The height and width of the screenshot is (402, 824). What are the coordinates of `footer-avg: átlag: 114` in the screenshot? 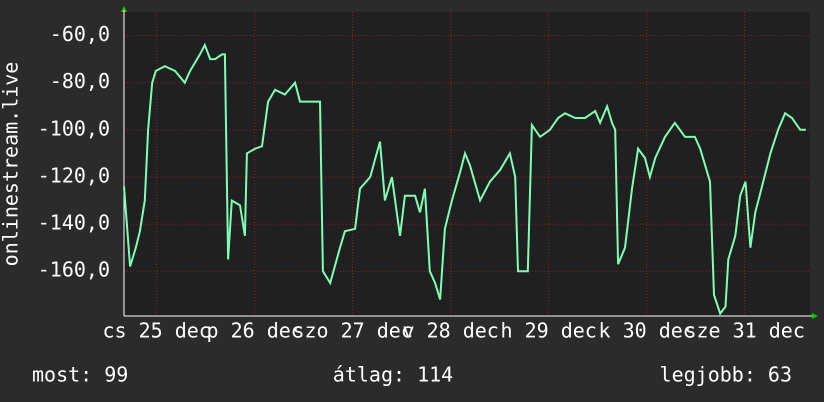 It's located at (393, 375).